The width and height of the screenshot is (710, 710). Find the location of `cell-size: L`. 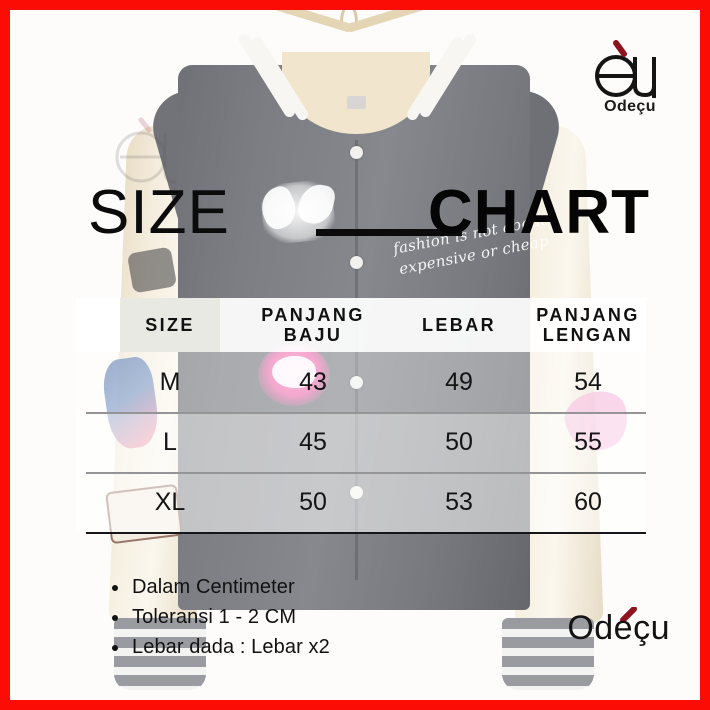

cell-size: L is located at coordinates (170, 441).